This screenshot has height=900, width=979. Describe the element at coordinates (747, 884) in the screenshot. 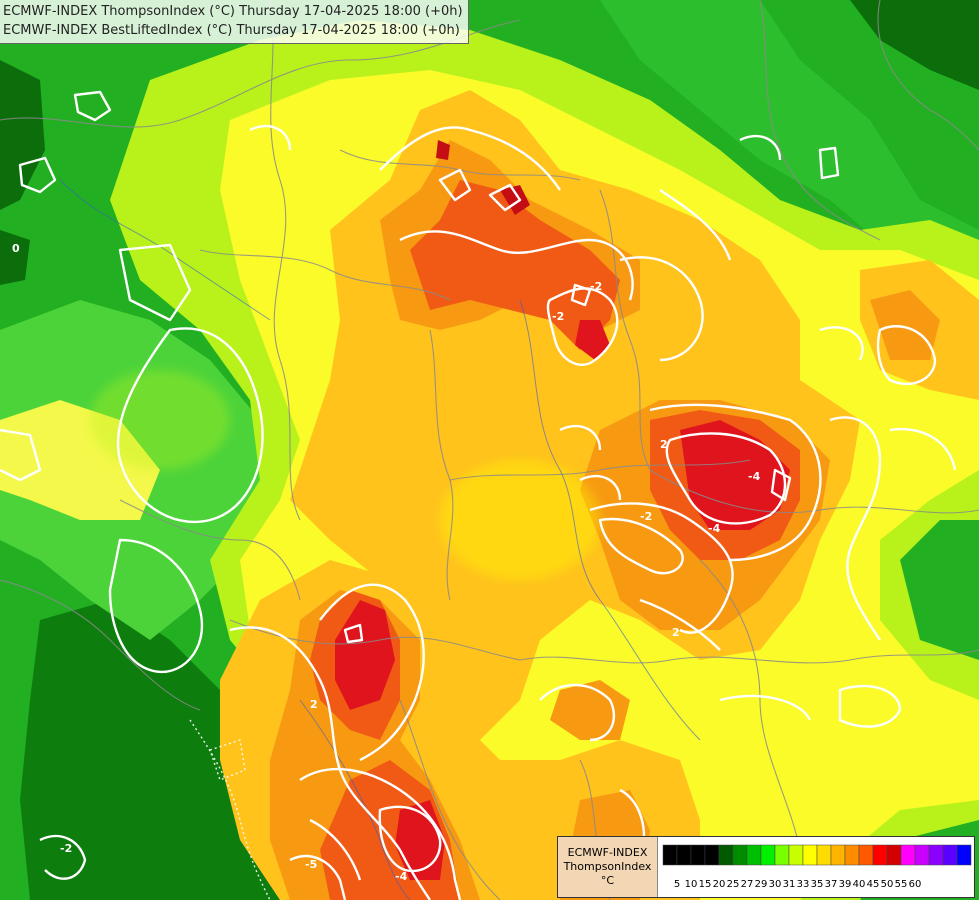

I see `legend-tick-label: 27` at that location.